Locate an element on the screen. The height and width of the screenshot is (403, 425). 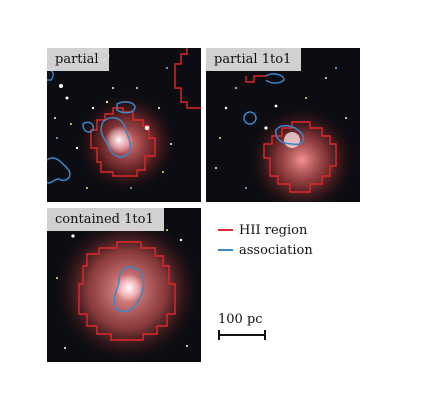
legend: HII region association is located at coordinates (265, 240).